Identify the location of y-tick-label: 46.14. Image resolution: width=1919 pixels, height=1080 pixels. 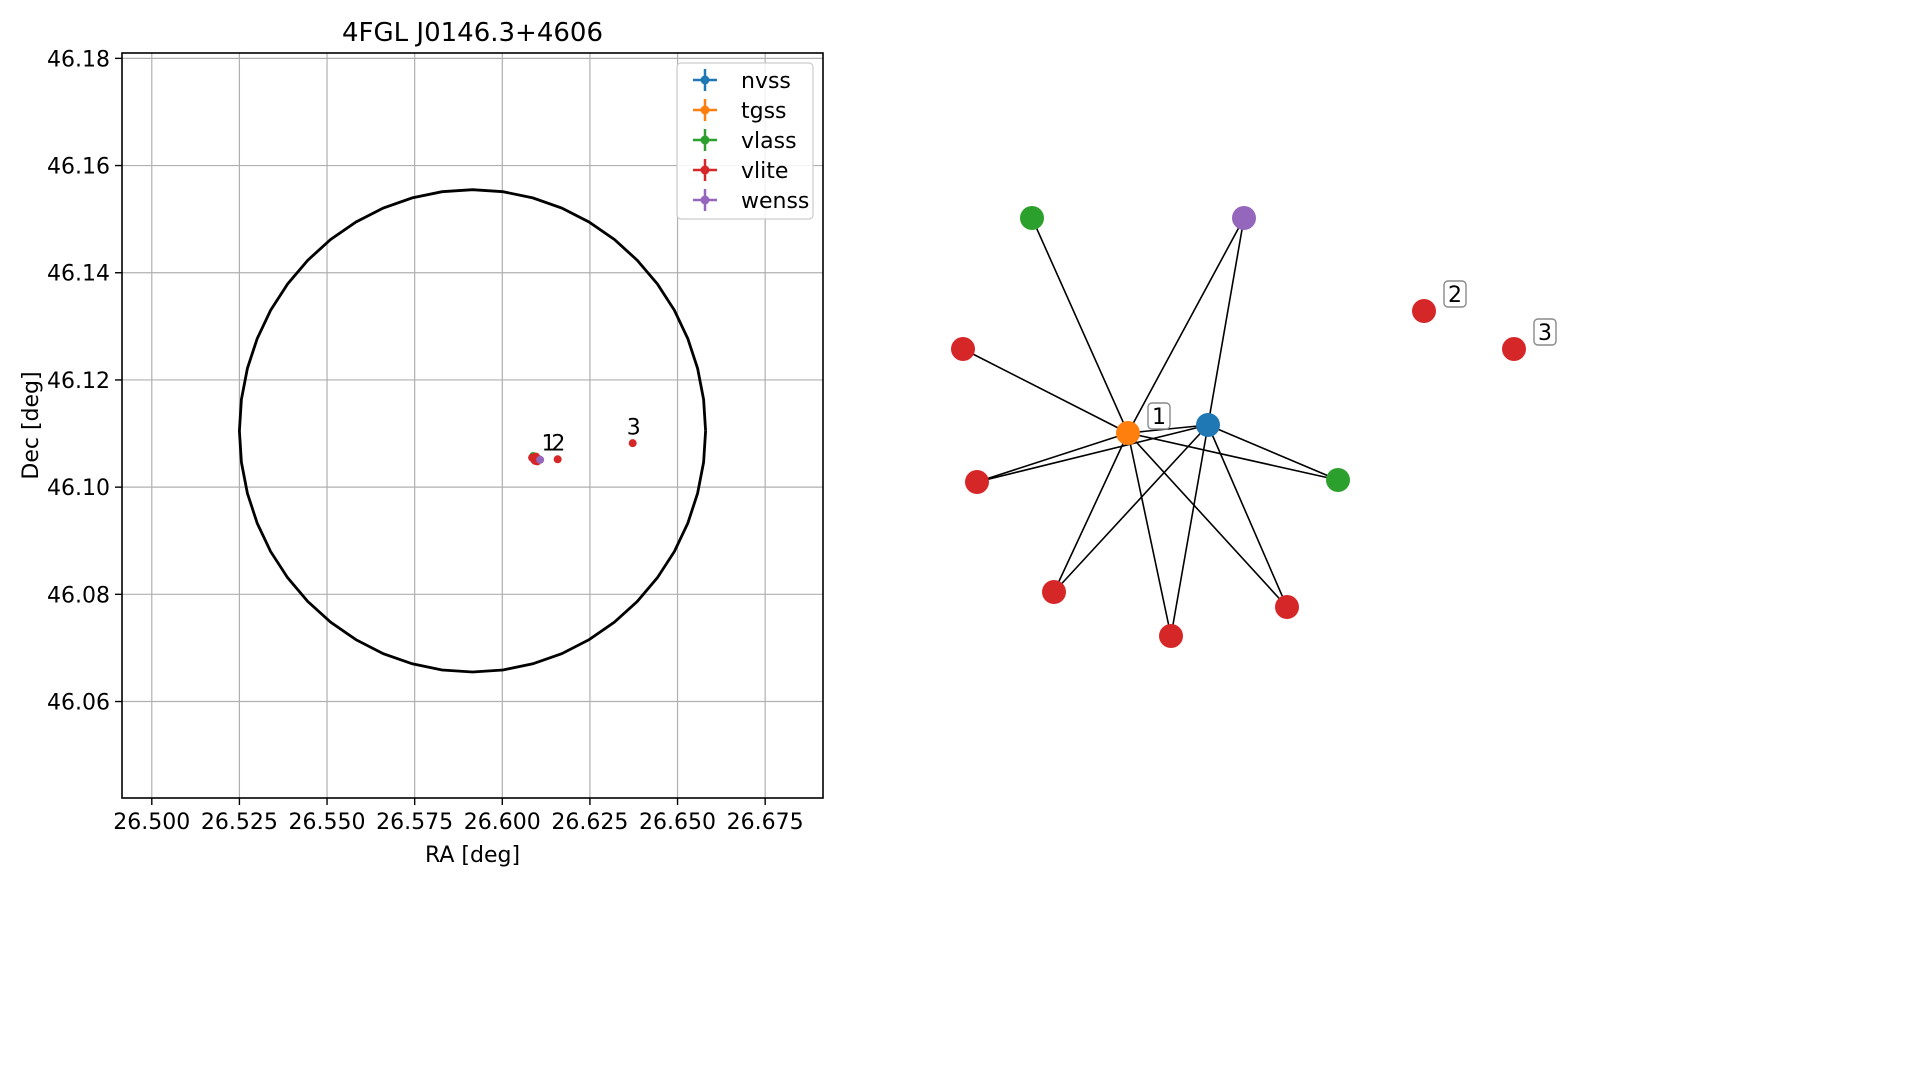
(78, 274).